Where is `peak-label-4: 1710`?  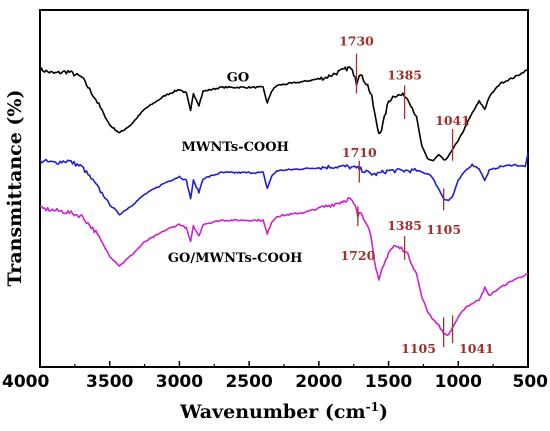 peak-label-4: 1710 is located at coordinates (359, 152).